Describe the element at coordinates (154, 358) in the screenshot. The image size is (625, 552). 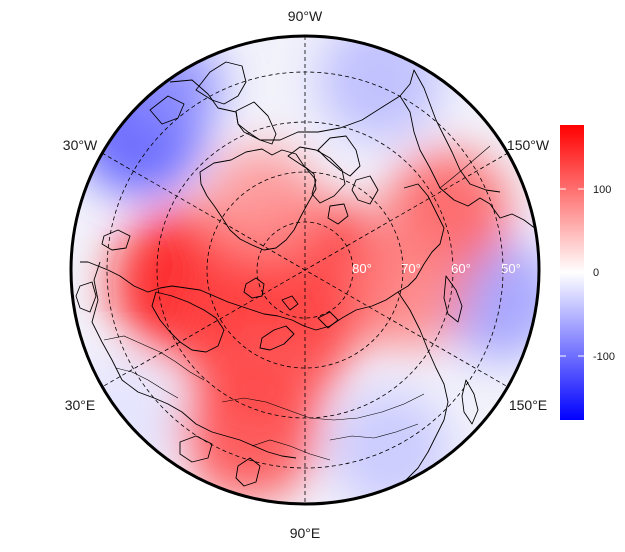
I see `border-europe-west` at that location.